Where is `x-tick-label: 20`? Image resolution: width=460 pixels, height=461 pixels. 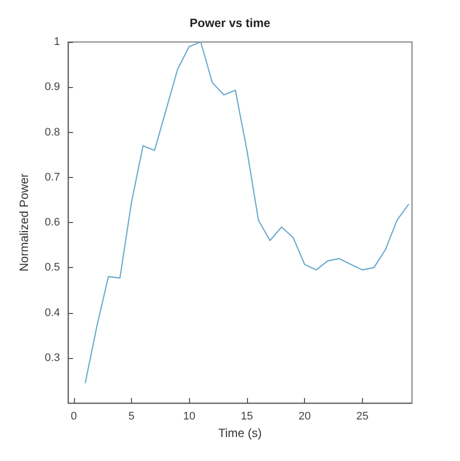 x-tick-label: 20 is located at coordinates (304, 416).